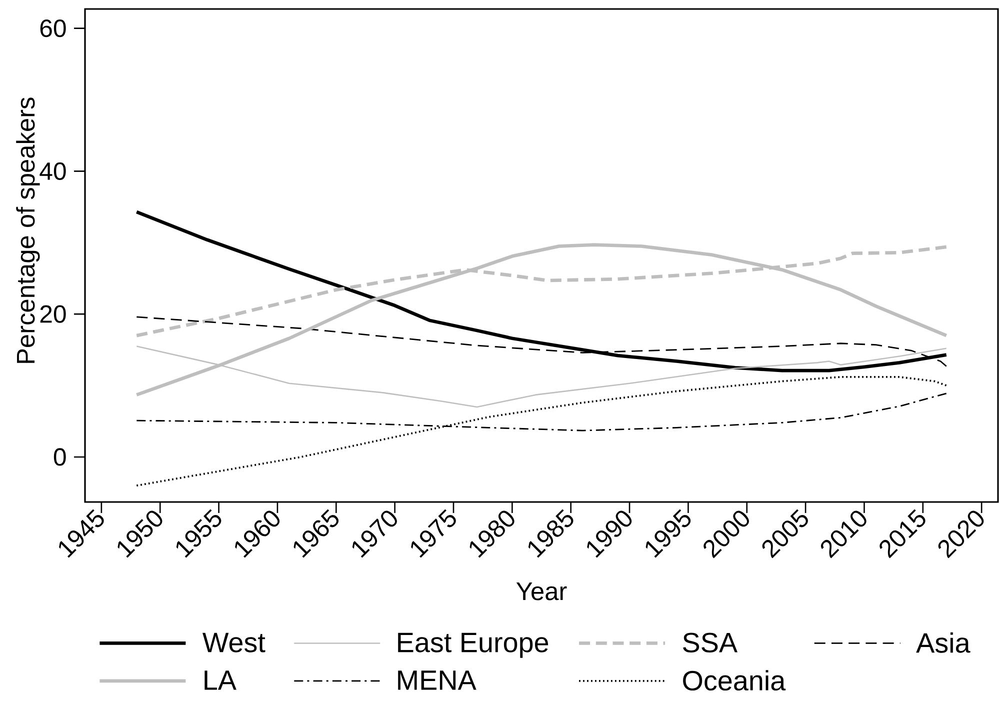 The image size is (1000, 706). Describe the element at coordinates (437, 680) in the screenshot. I see `legend-label: MENA` at that location.